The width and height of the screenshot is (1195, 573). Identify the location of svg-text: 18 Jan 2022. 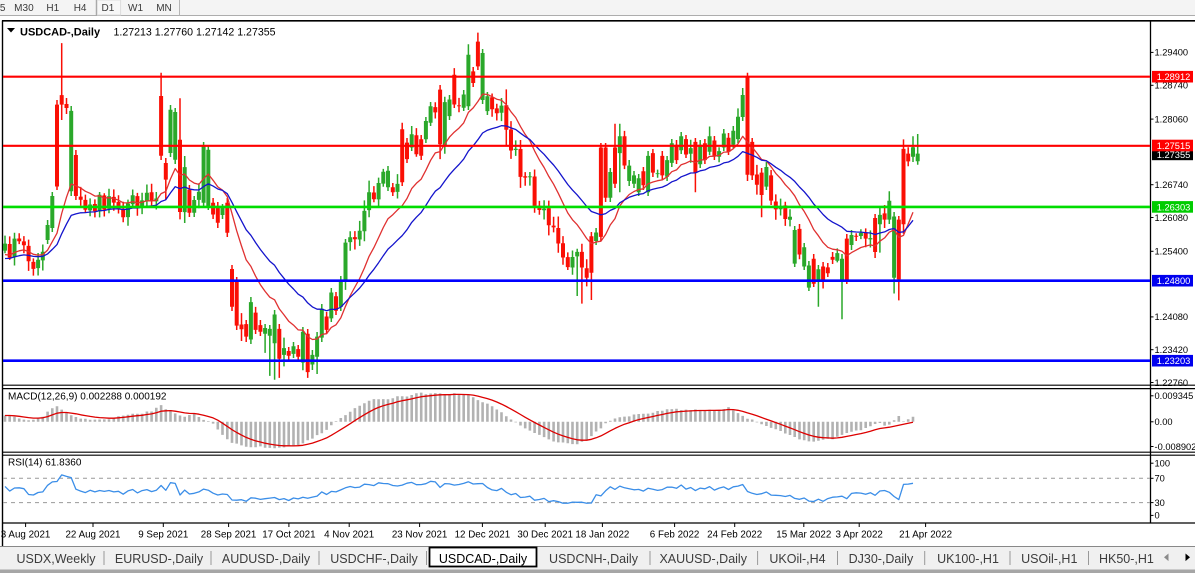
(602, 535).